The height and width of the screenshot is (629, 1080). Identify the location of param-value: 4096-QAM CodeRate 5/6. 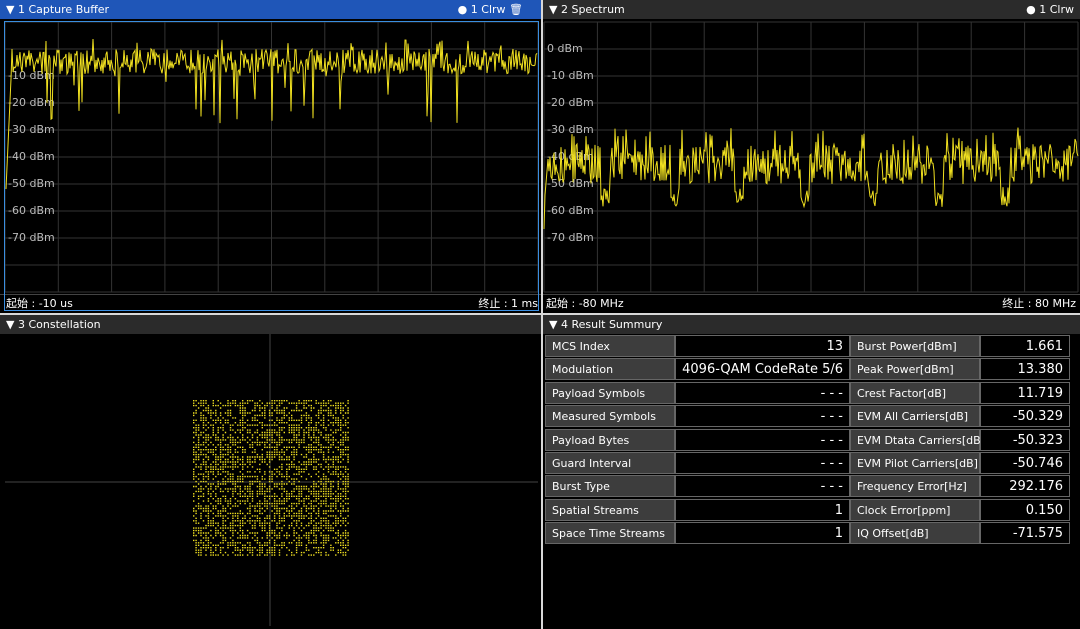
(762, 369).